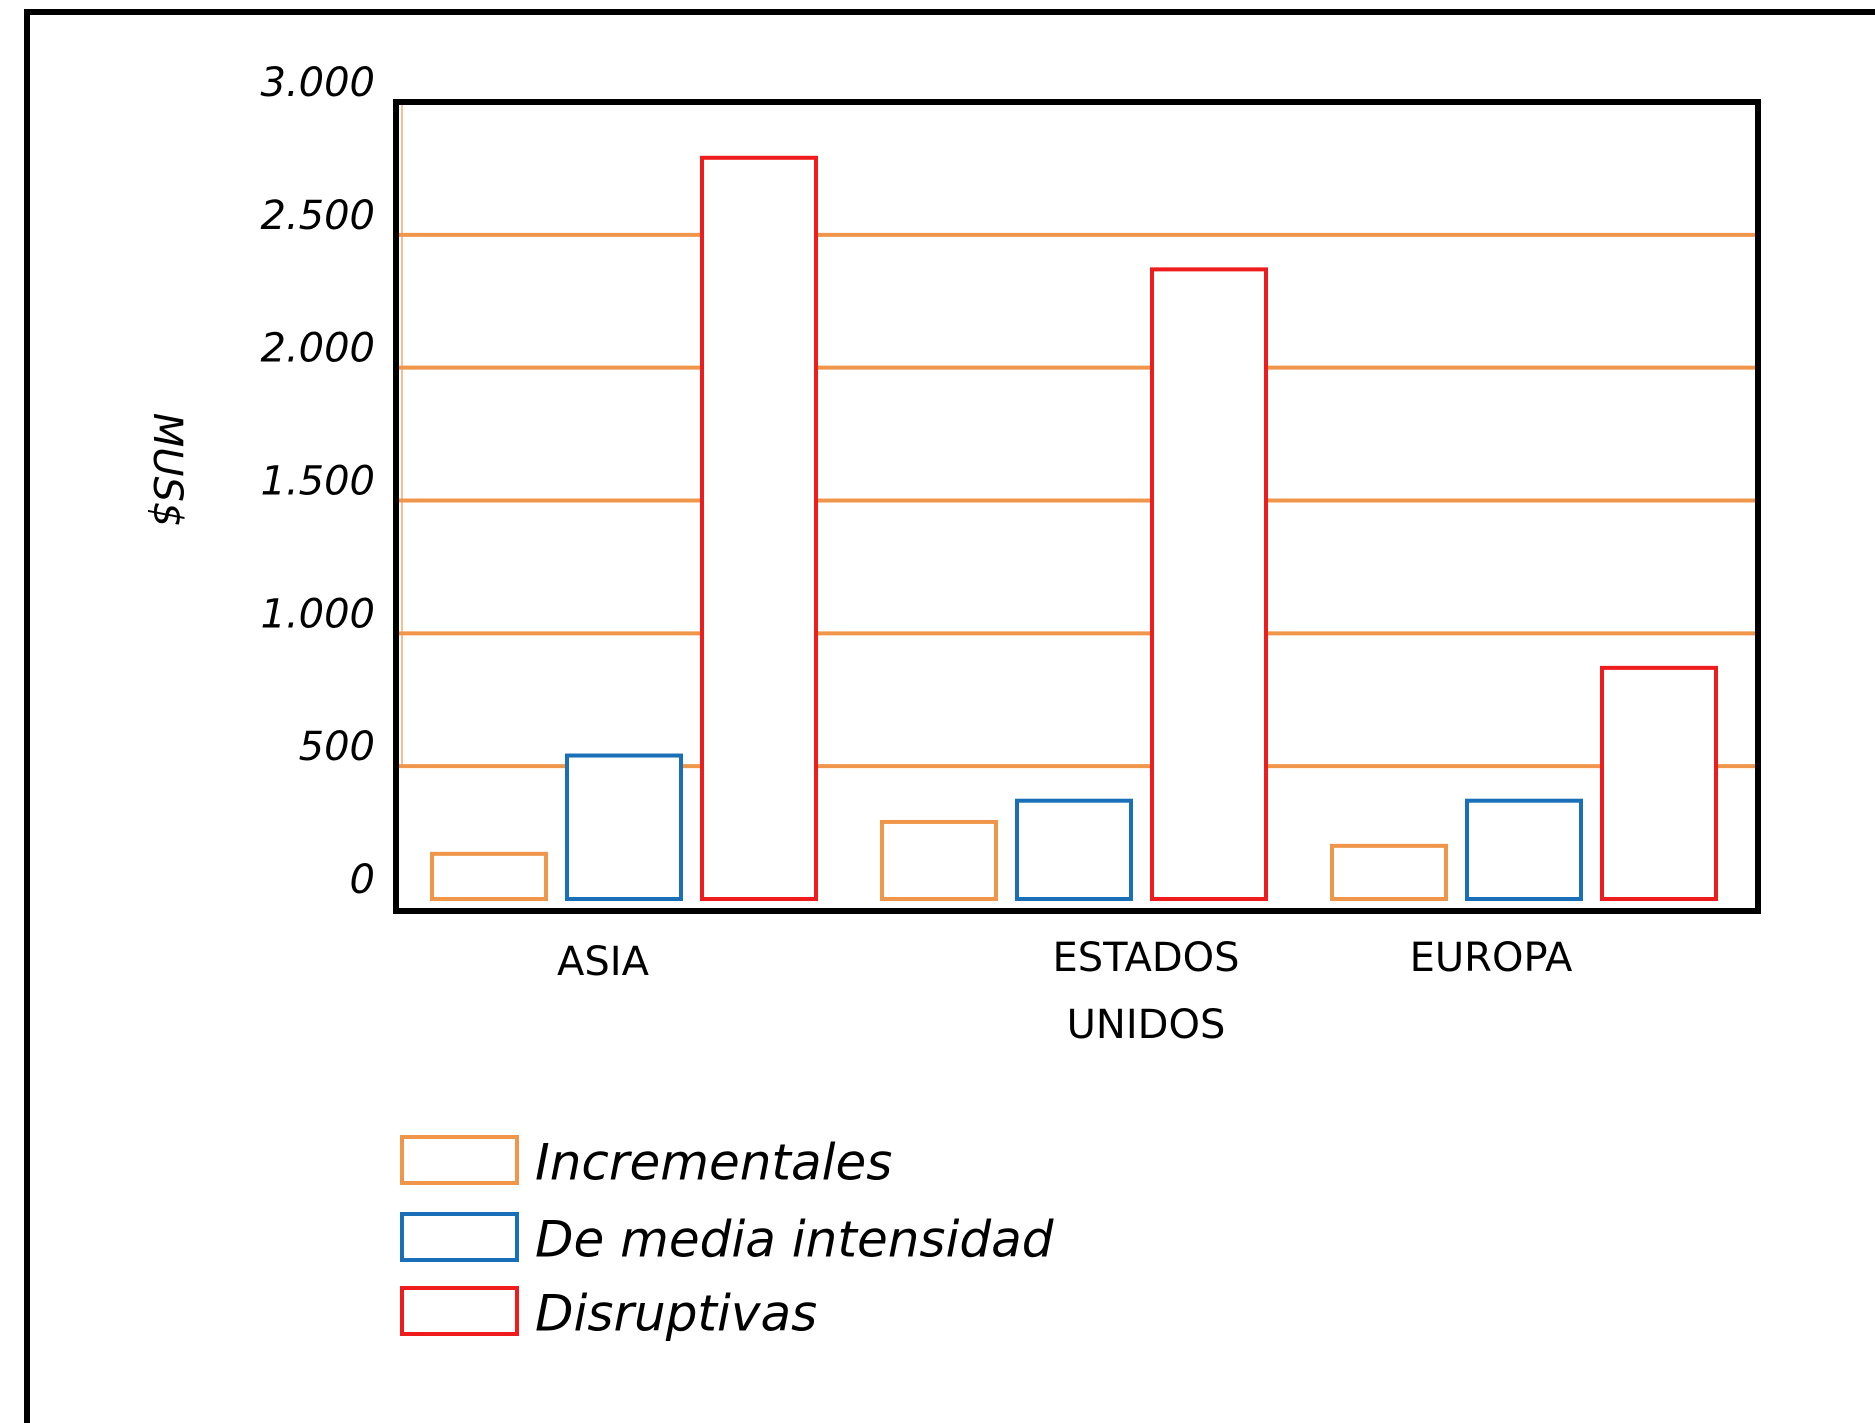  What do you see at coordinates (317, 614) in the screenshot?
I see `y-tick-label: 1.000` at bounding box center [317, 614].